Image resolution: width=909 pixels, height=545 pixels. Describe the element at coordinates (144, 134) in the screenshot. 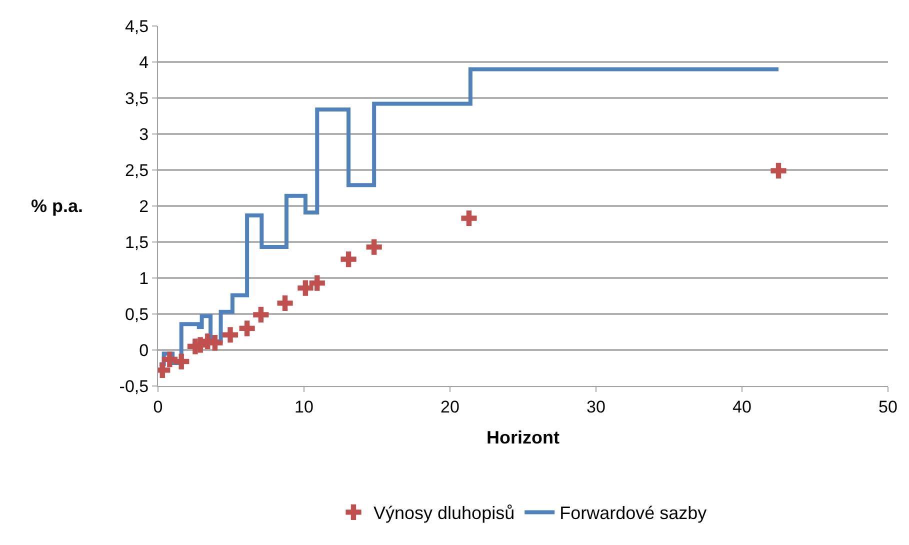

I see `y-tick-label: 3` at that location.